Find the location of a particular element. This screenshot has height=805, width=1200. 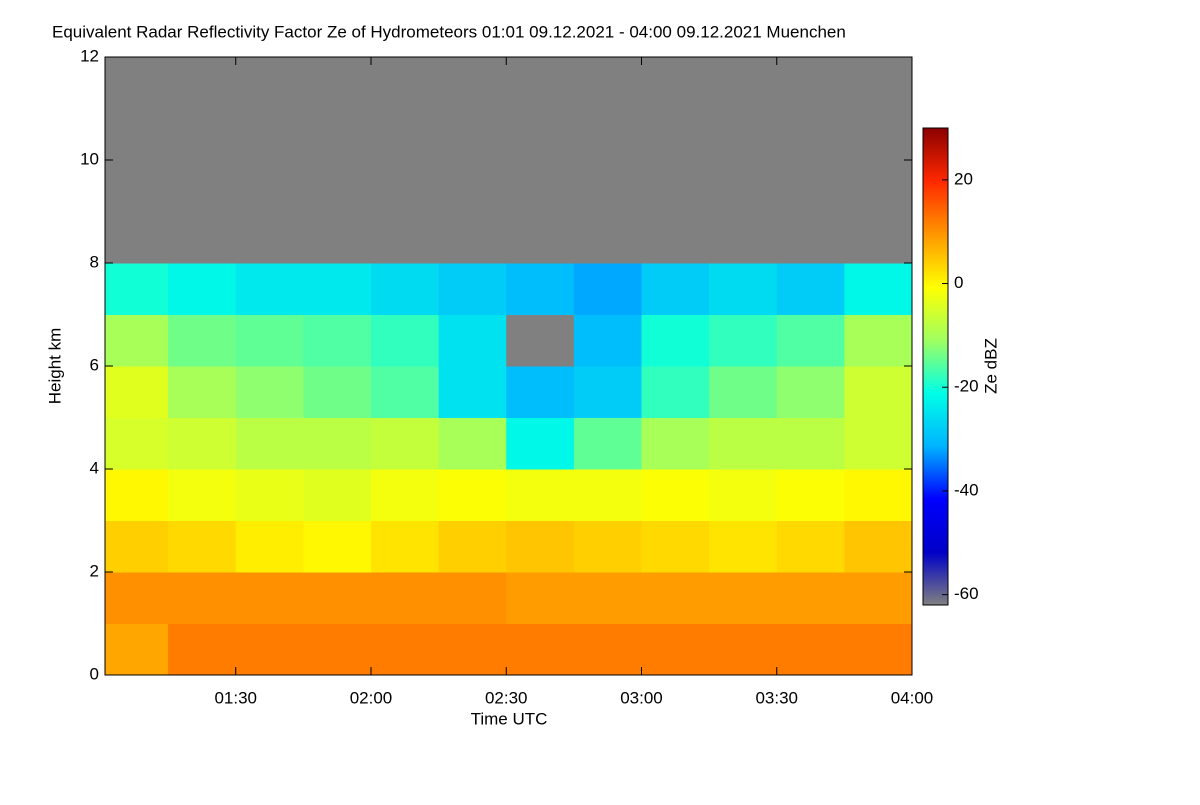

x-tick-label: 03:00 is located at coordinates (641, 697).